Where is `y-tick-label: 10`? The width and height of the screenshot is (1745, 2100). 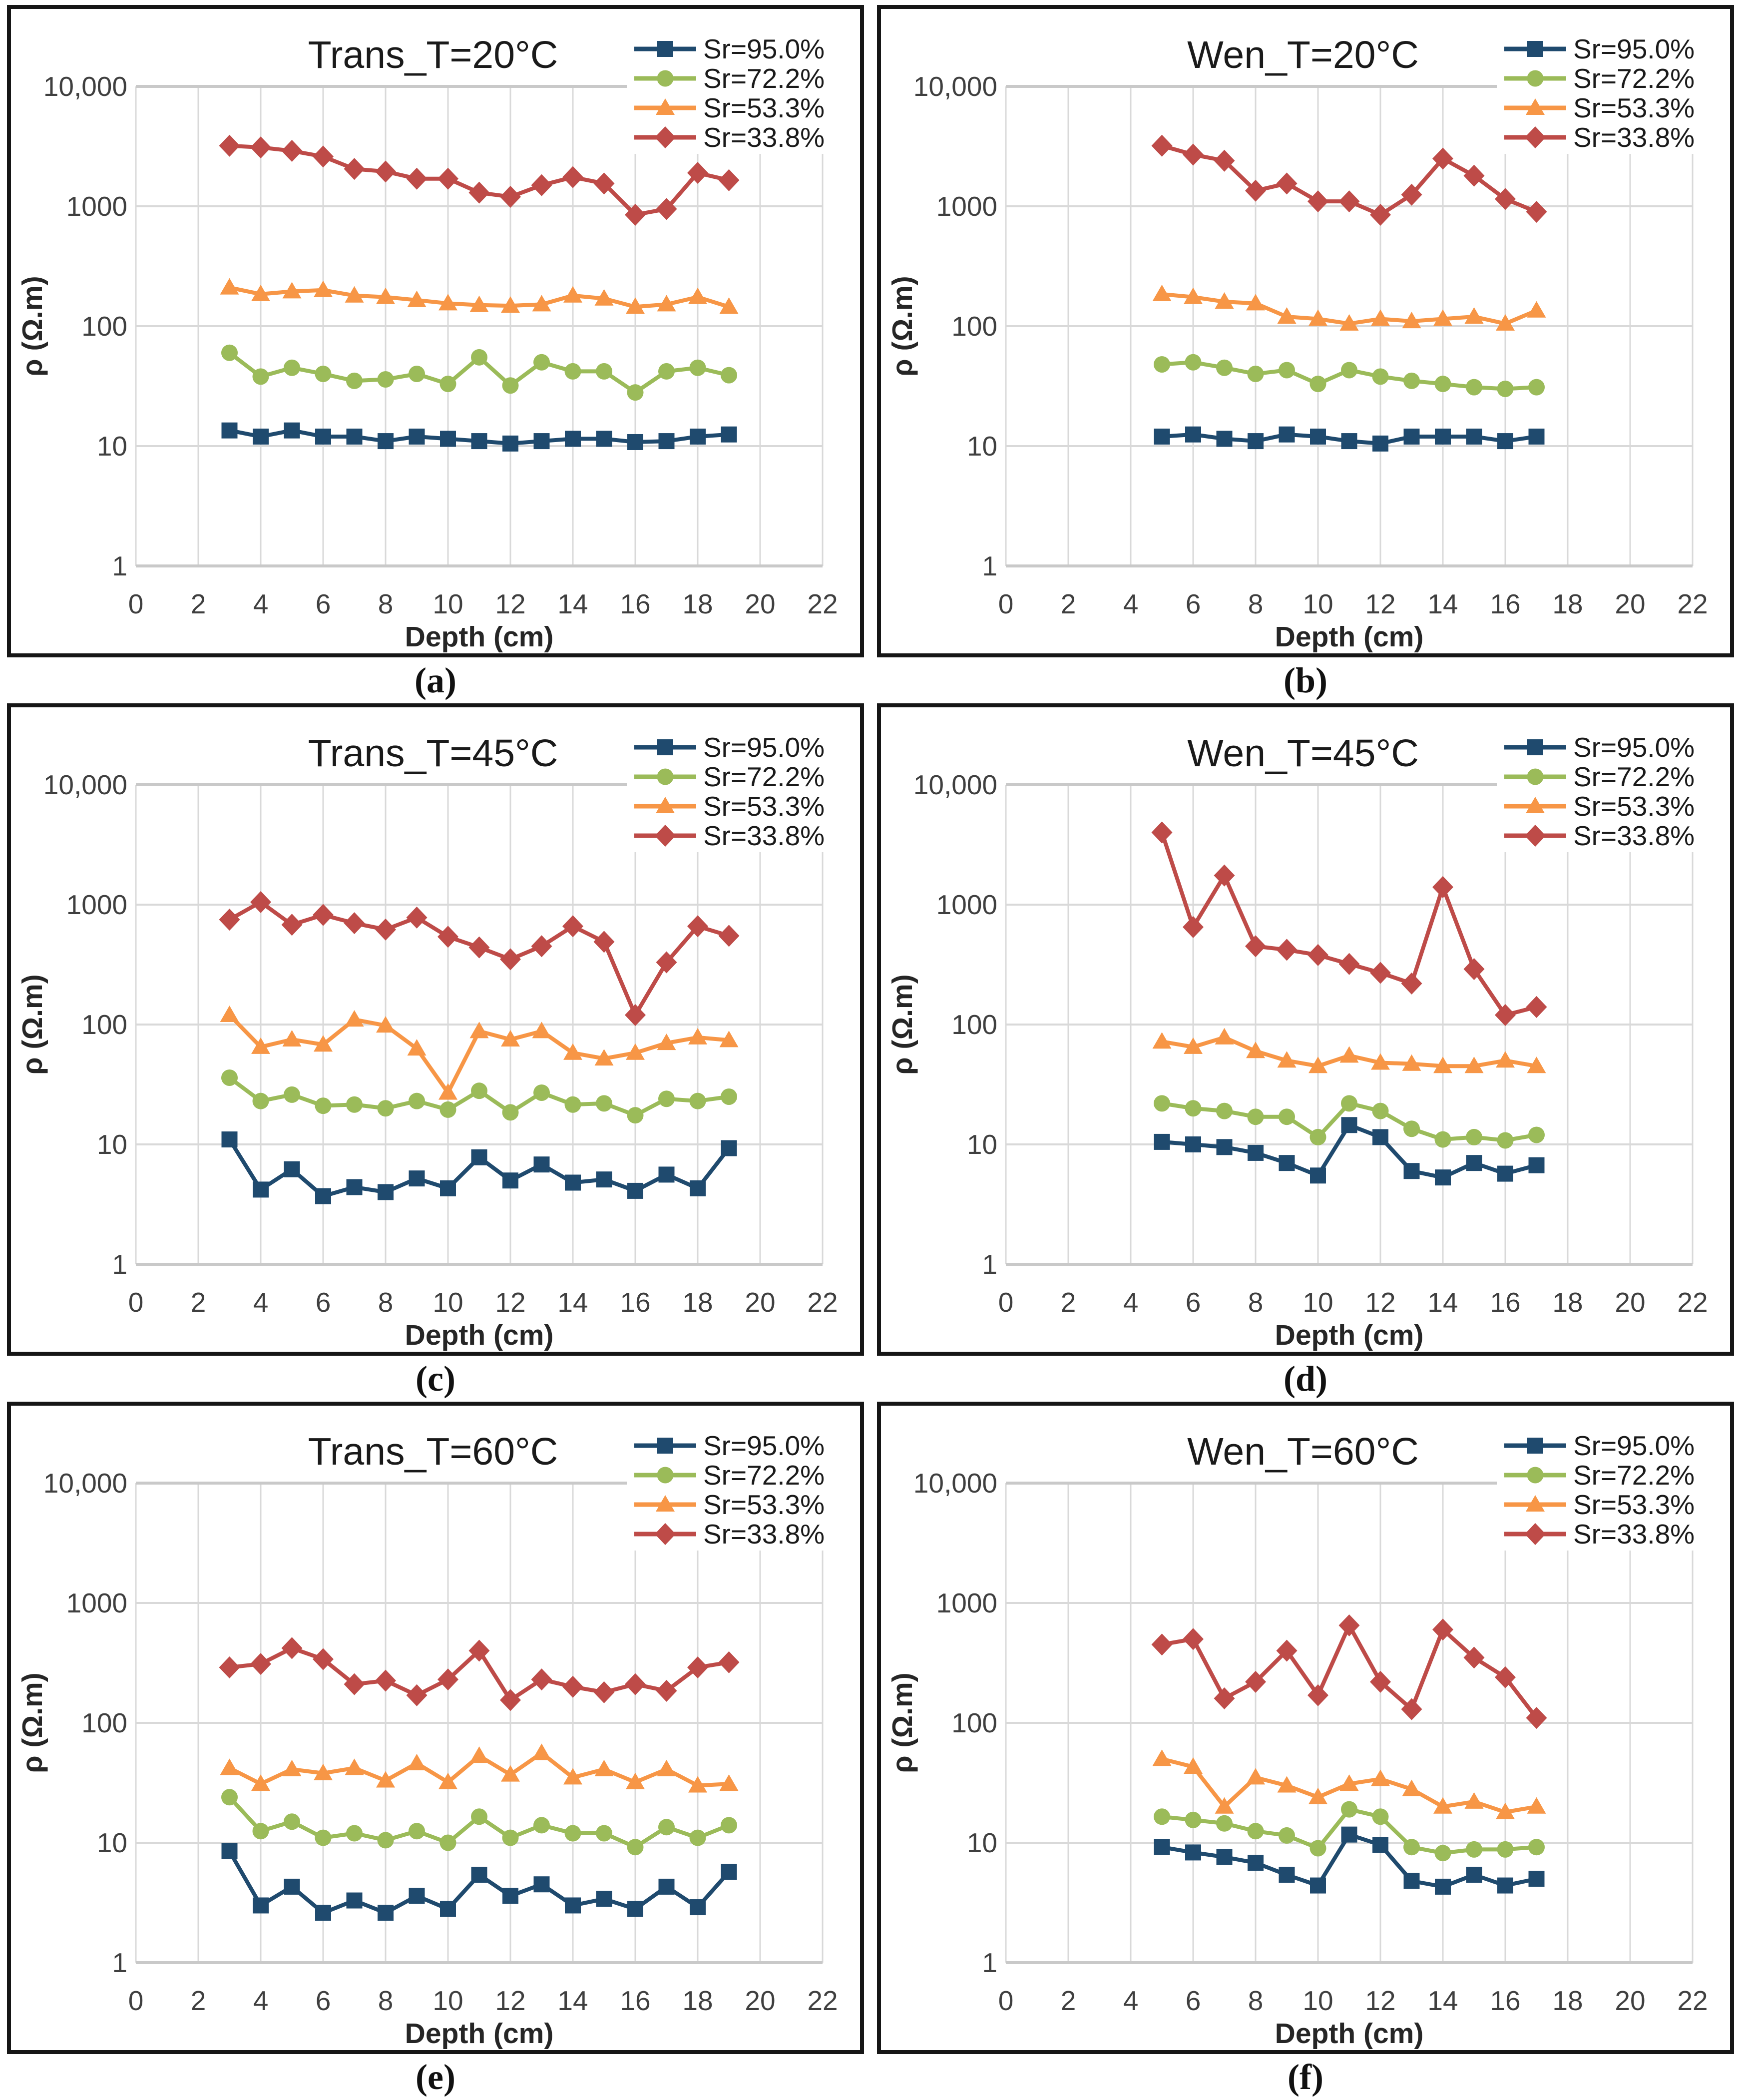
y-tick-label: 10 is located at coordinates (982, 446).